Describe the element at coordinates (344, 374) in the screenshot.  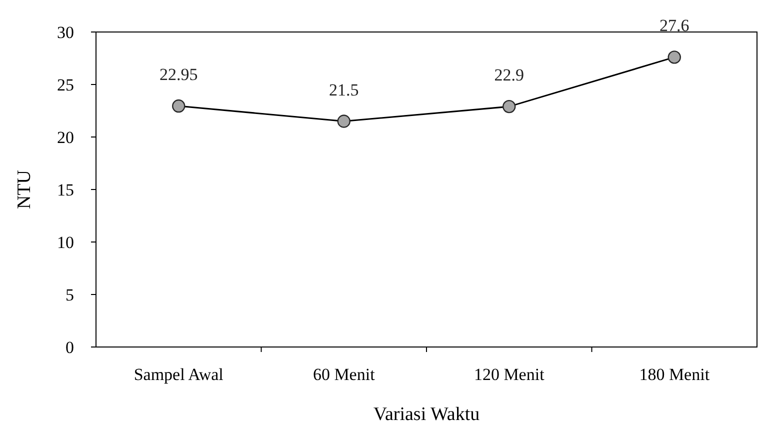
I see `x-tick-label: 60 Menit` at that location.